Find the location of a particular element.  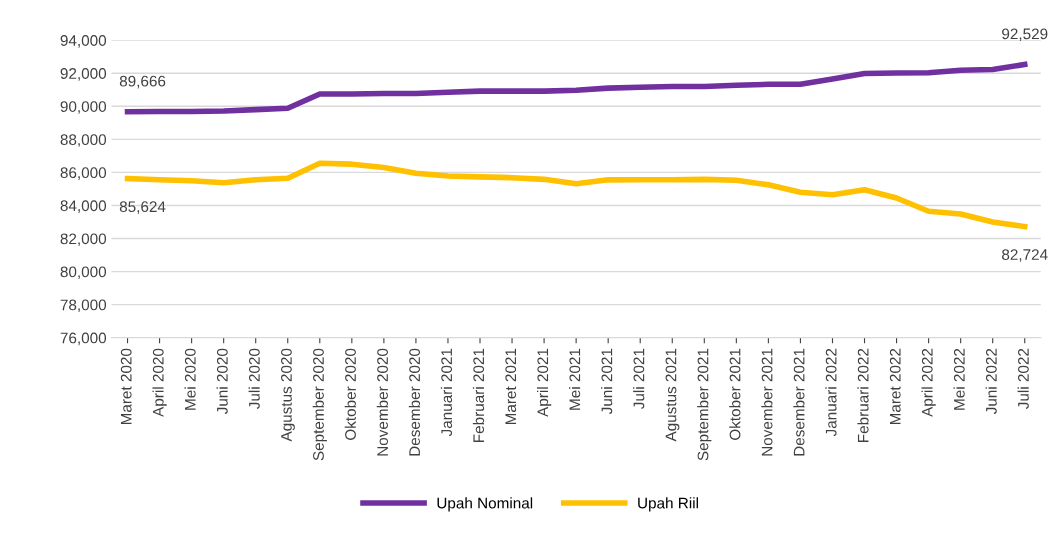

x-tick-label: Februari 2022 is located at coordinates (863, 395).